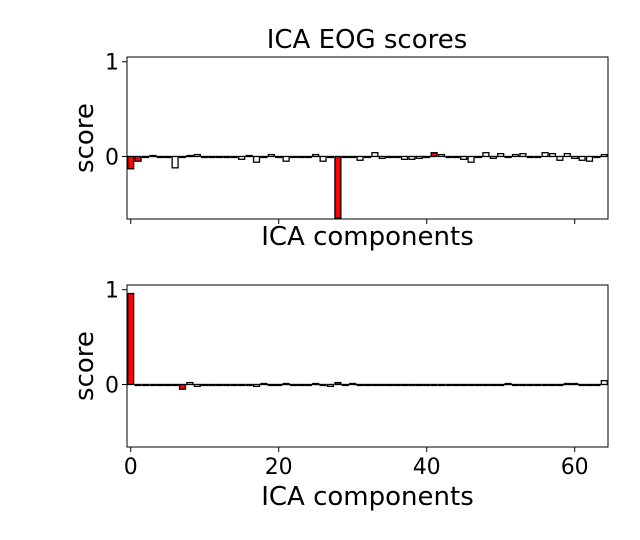  What do you see at coordinates (575, 384) in the screenshot?
I see `panel2-bar-ic60` at bounding box center [575, 384].